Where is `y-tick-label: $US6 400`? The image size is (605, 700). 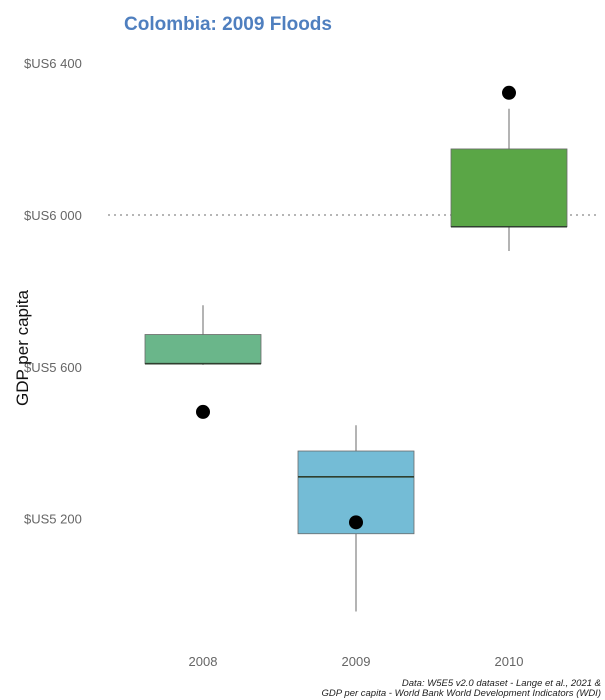
y-tick-label: $US6 400 is located at coordinates (53, 63).